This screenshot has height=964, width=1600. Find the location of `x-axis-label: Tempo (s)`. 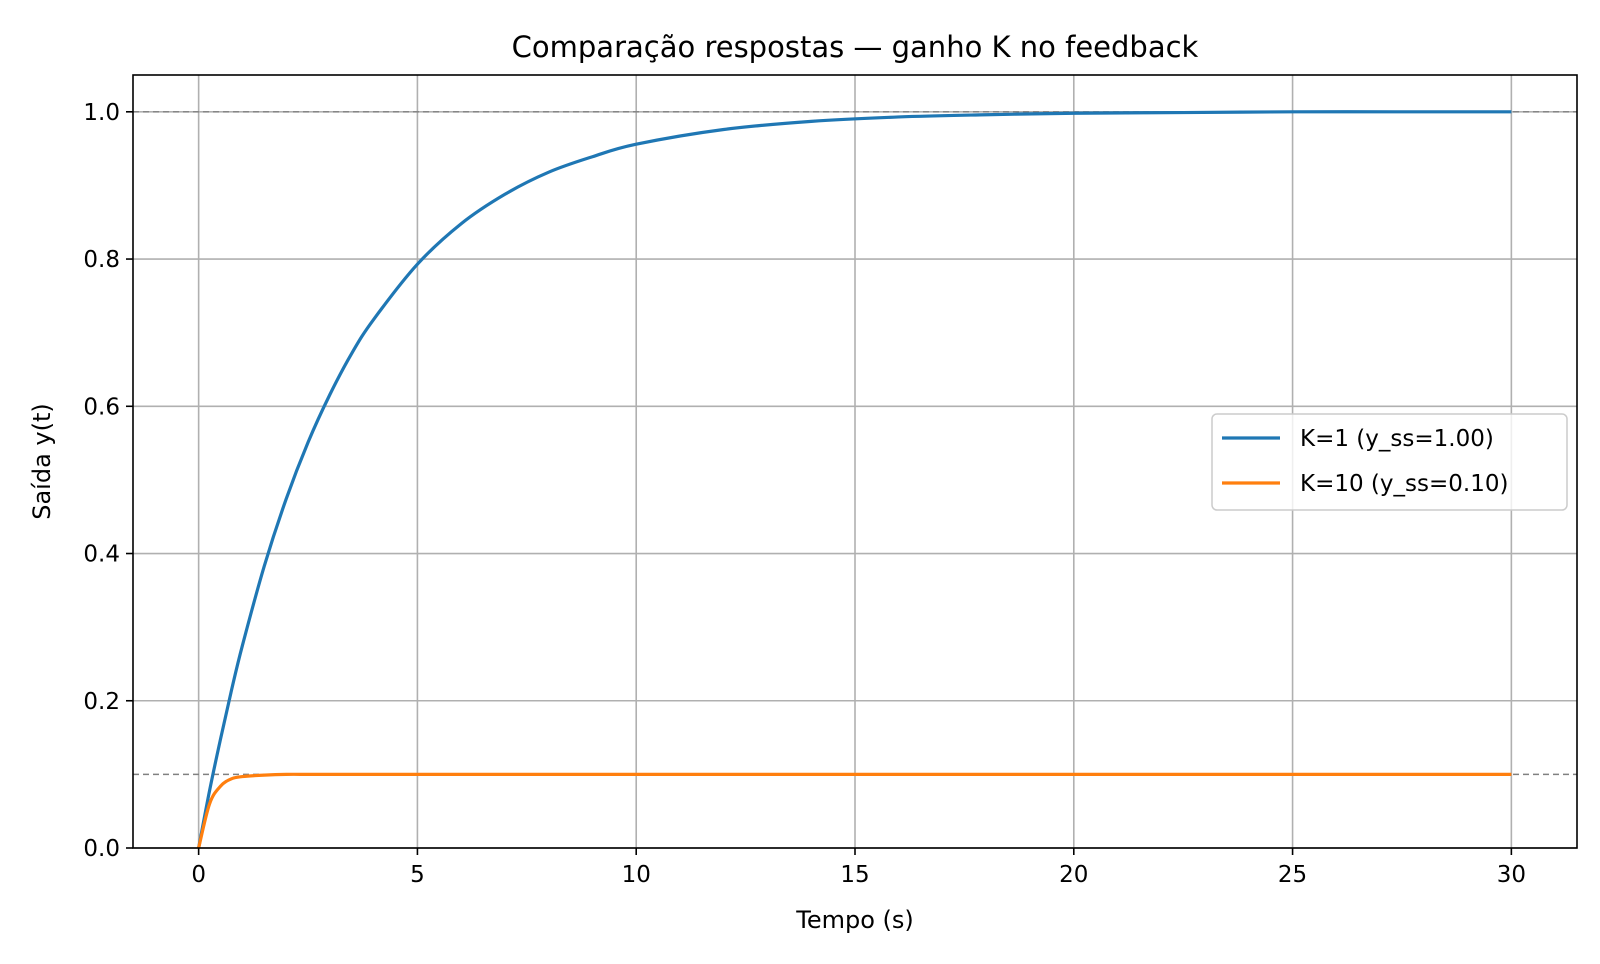

x-axis-label: Tempo (s) is located at coordinates (854, 920).